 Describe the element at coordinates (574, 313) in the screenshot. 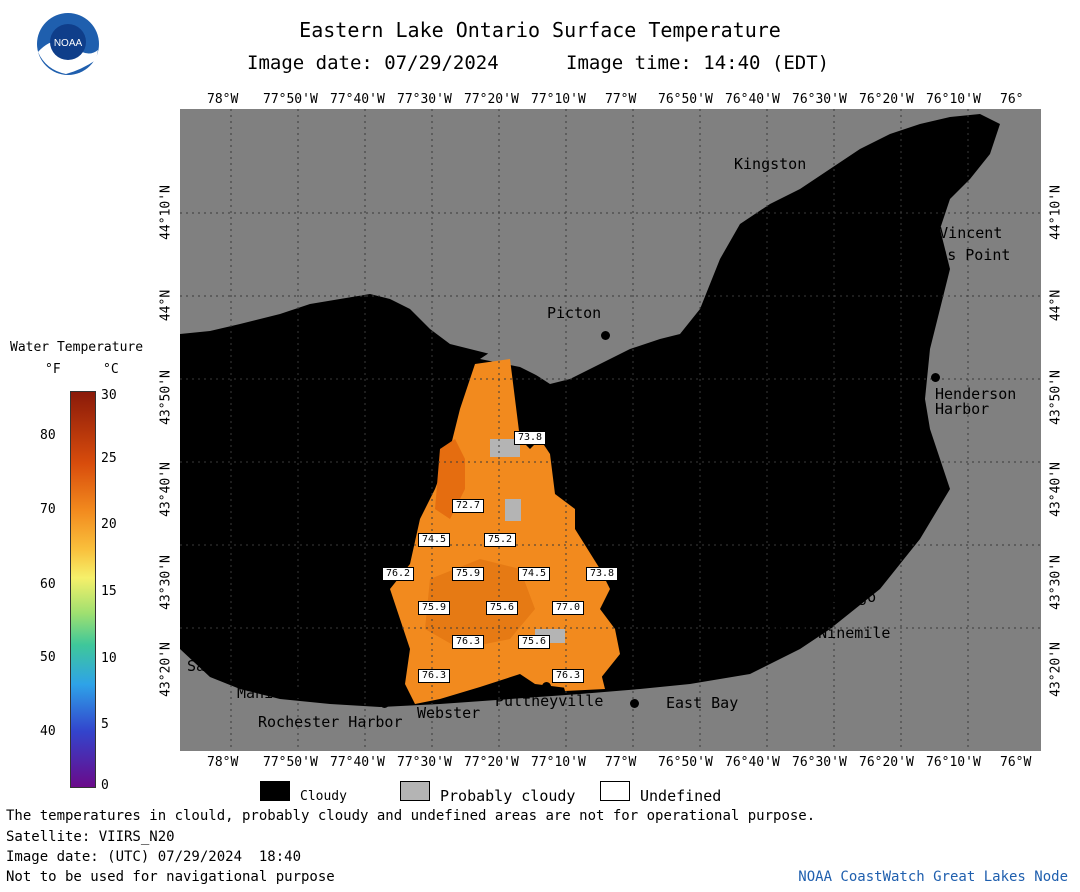

I see `place-picton: Picton` at that location.